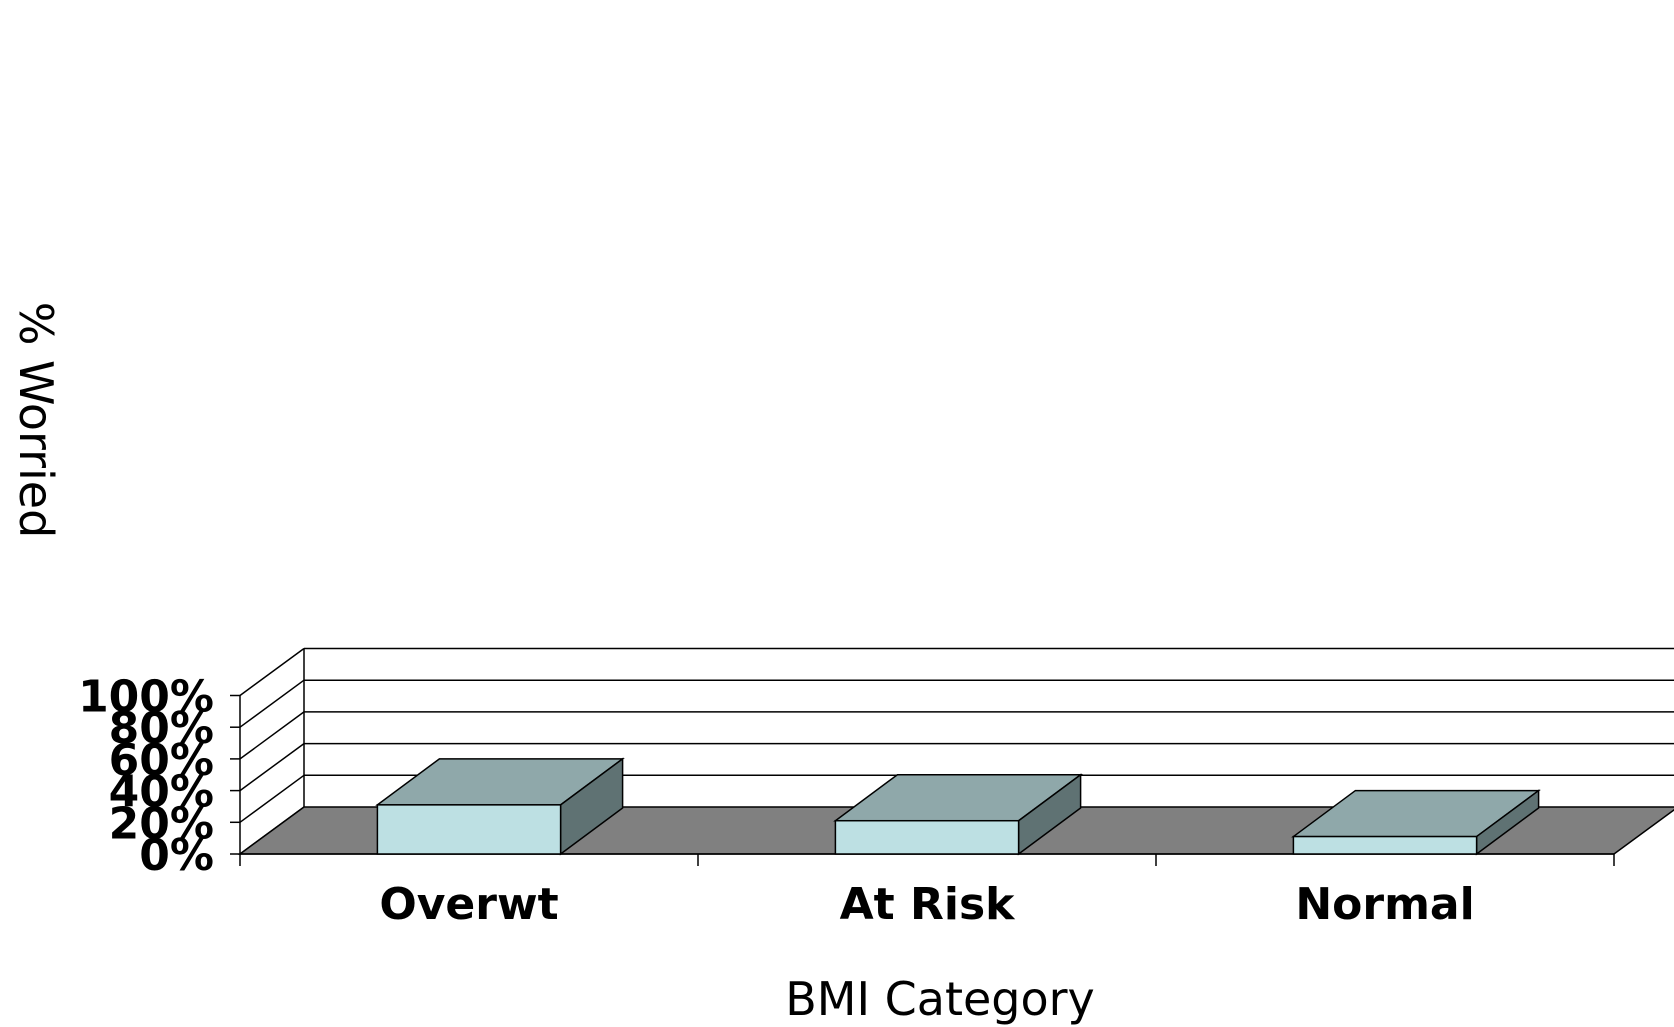 The image size is (1674, 1027). Describe the element at coordinates (36, 420) in the screenshot. I see `y-axis-title: % Worried` at that location.